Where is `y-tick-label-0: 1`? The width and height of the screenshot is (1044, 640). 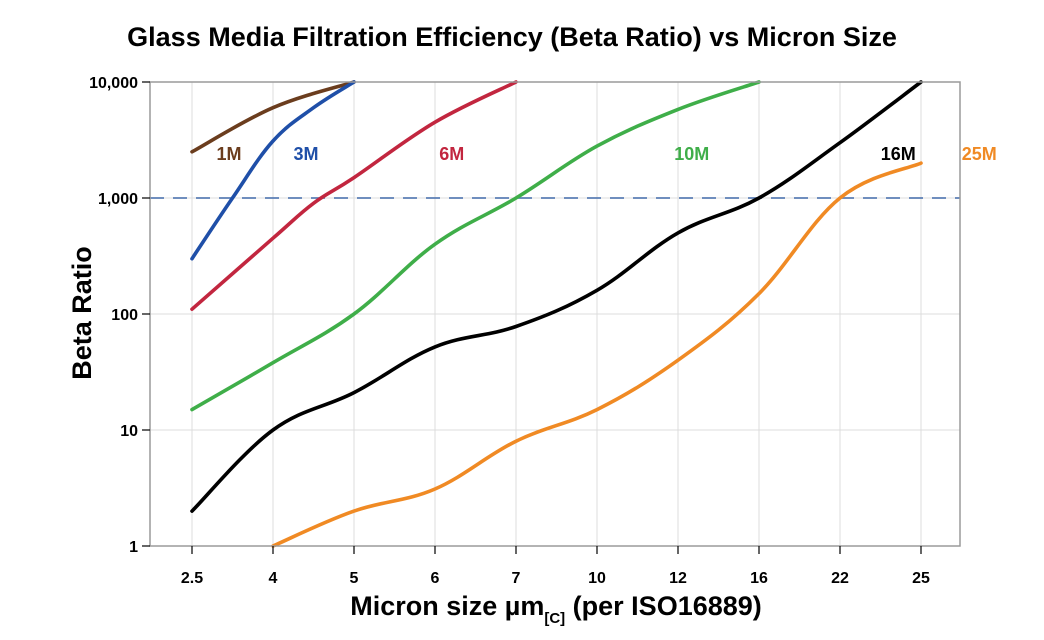 y-tick-label-0: 1 is located at coordinates (133, 547).